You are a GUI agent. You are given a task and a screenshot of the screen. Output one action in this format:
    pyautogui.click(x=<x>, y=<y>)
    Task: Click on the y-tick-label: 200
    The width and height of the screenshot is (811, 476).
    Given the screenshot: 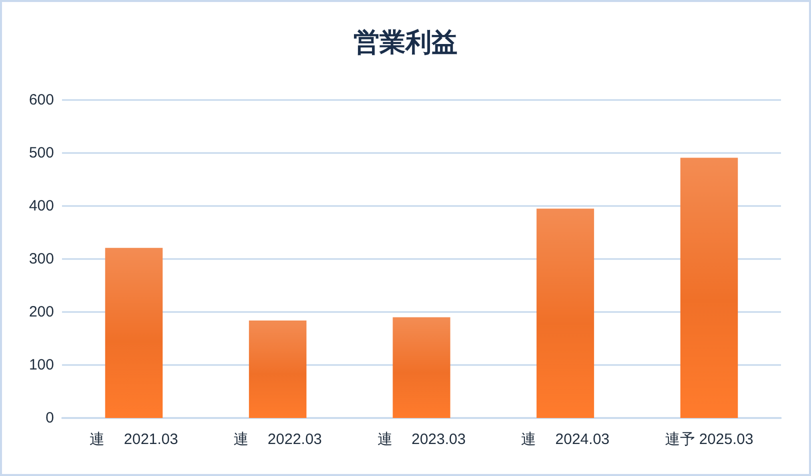 What is the action you would take?
    pyautogui.click(x=41, y=312)
    